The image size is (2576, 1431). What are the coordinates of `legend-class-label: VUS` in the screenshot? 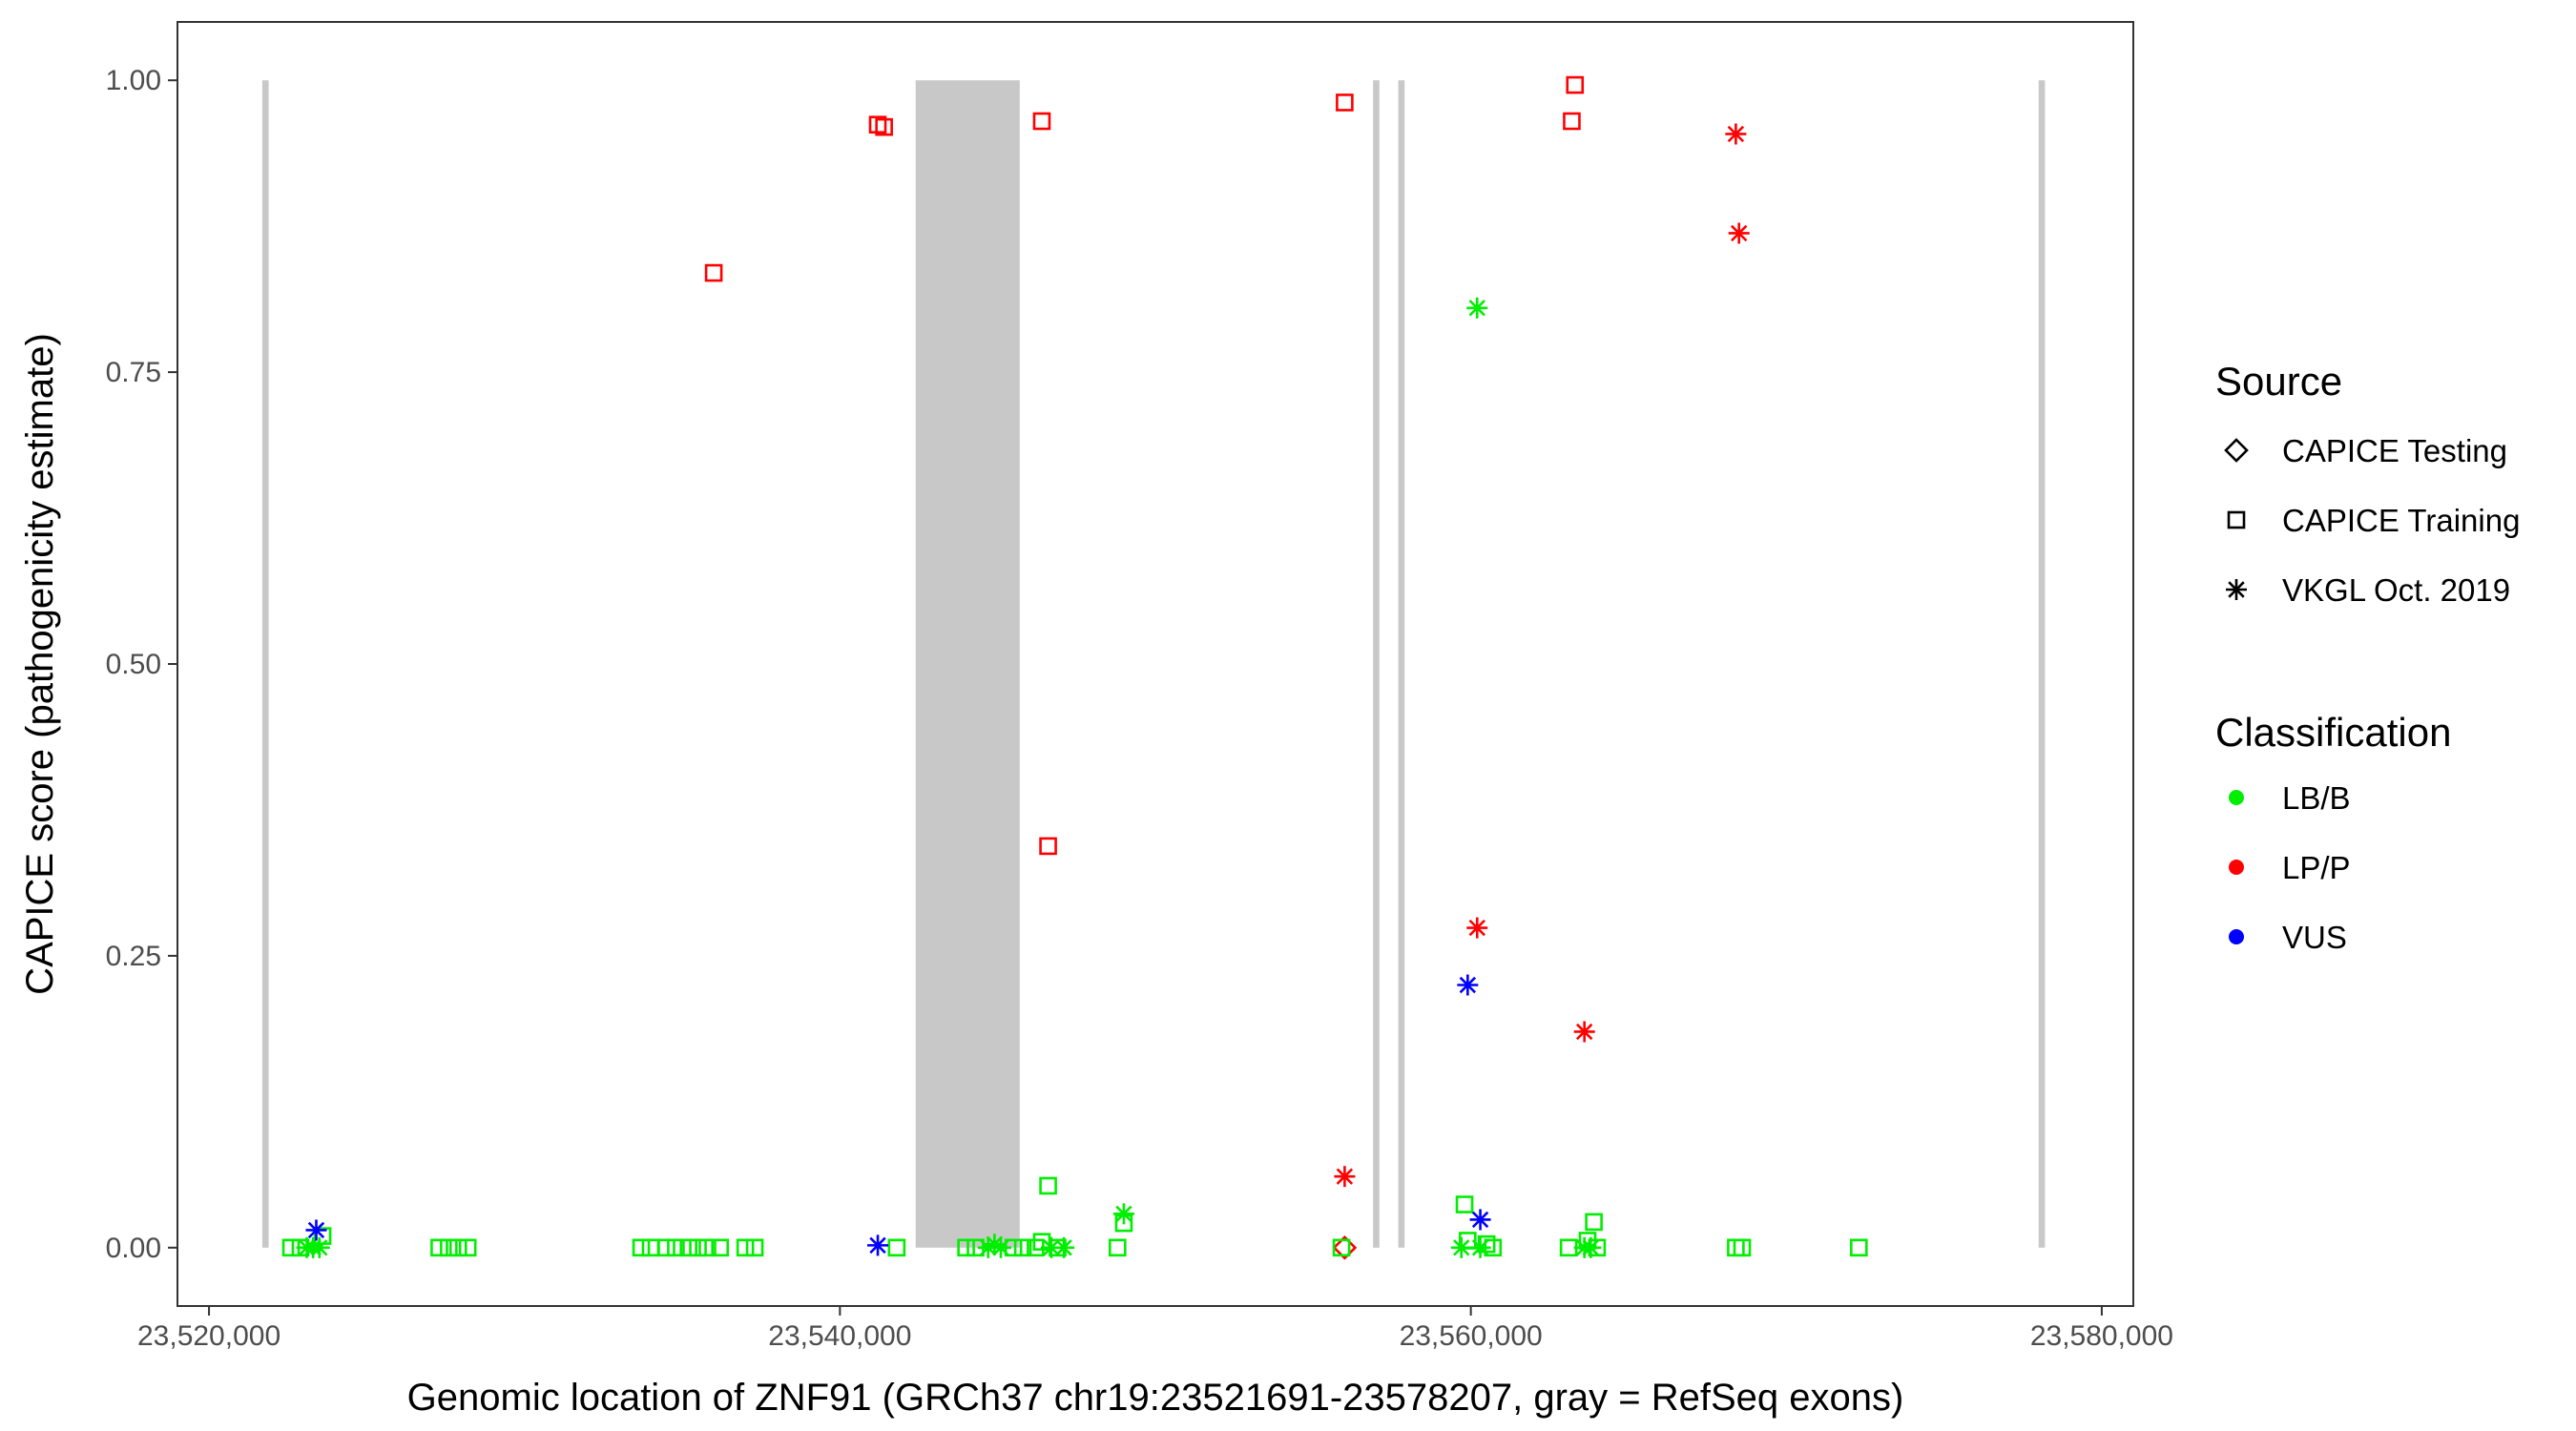 It's located at (2314, 937).